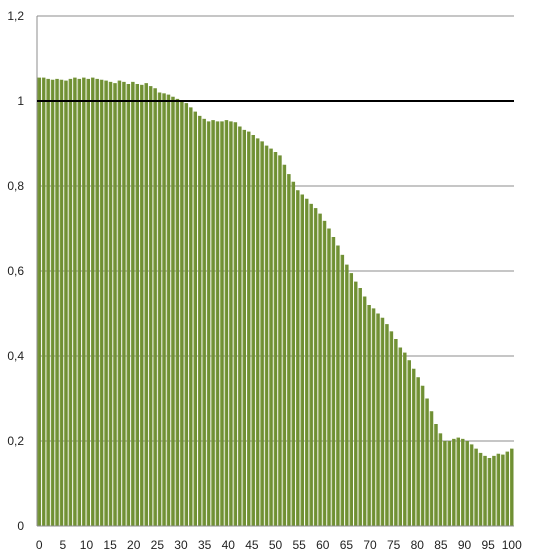 This screenshot has height=560, width=538. What do you see at coordinates (15, 271) in the screenshot?
I see `y-tick-label: 0,6` at bounding box center [15, 271].